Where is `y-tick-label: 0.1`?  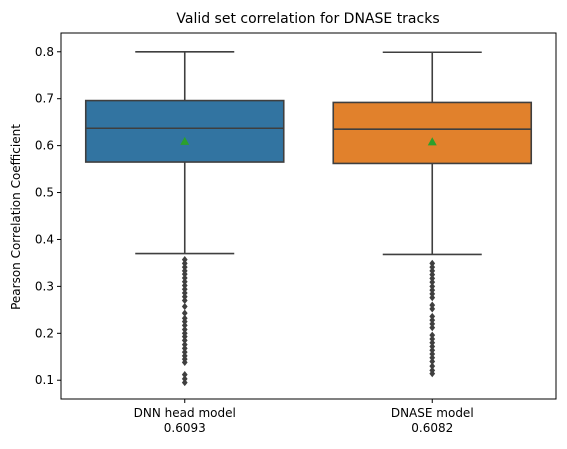 y-tick-label: 0.1 is located at coordinates (44, 380).